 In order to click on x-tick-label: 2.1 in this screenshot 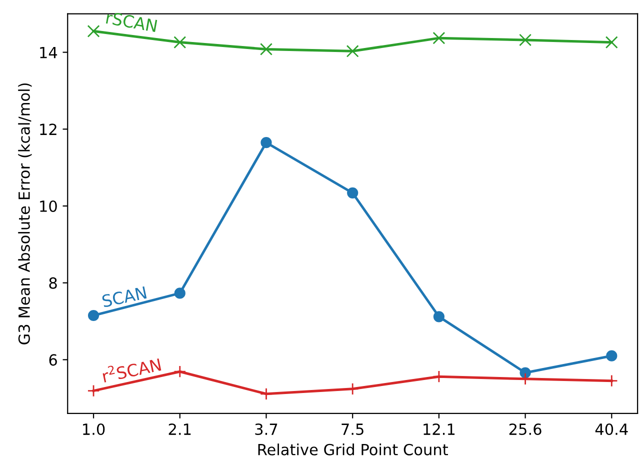, I will do `click(179, 429)`.